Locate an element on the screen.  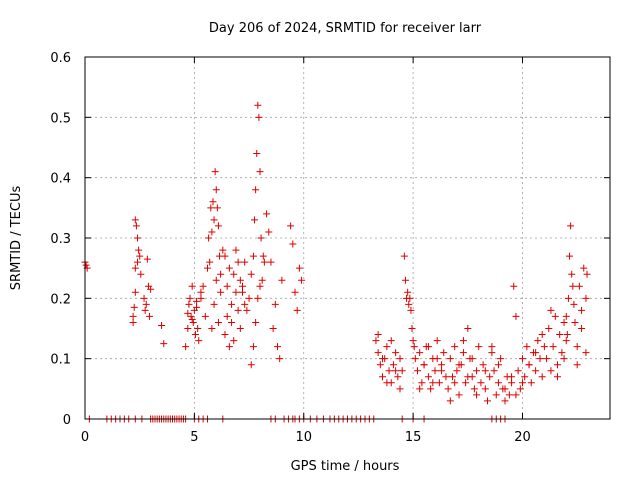
x-tick-label: 15 is located at coordinates (413, 437).